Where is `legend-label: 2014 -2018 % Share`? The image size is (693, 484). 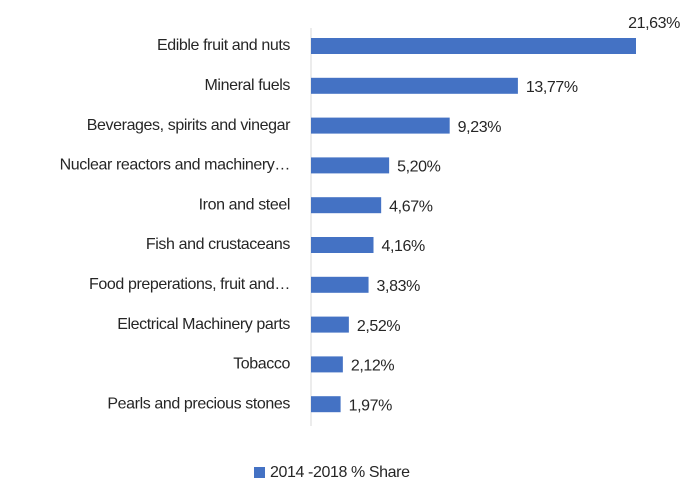 legend-label: 2014 -2018 % Share is located at coordinates (340, 472).